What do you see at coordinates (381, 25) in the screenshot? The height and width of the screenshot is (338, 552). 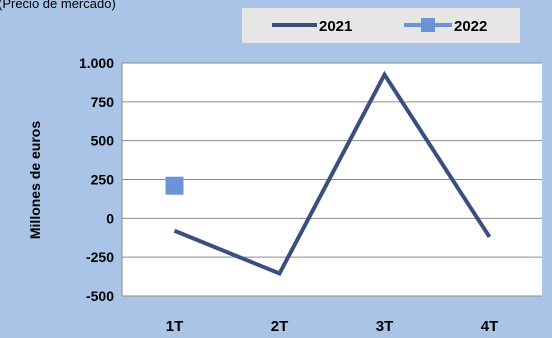 I see `legend: 2021 2022` at bounding box center [381, 25].